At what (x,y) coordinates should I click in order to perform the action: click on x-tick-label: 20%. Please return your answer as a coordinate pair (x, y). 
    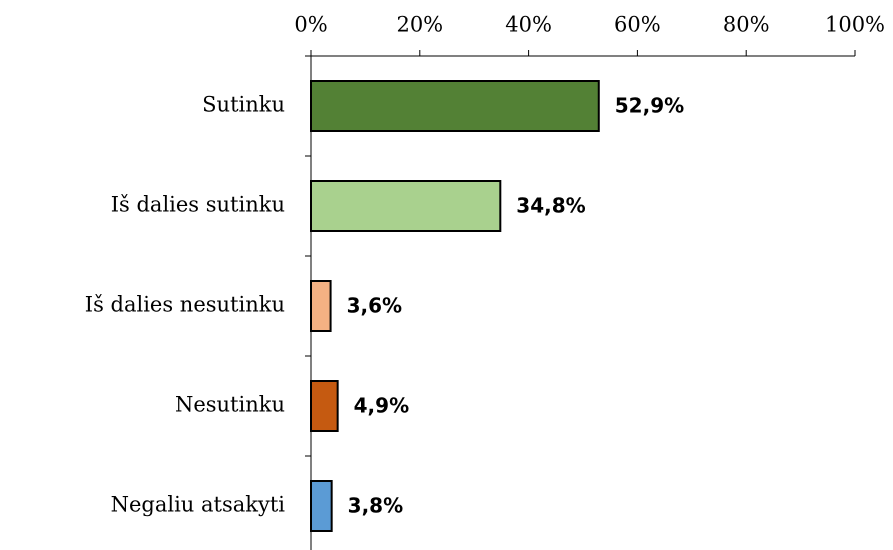
    Looking at the image, I should click on (419, 25).